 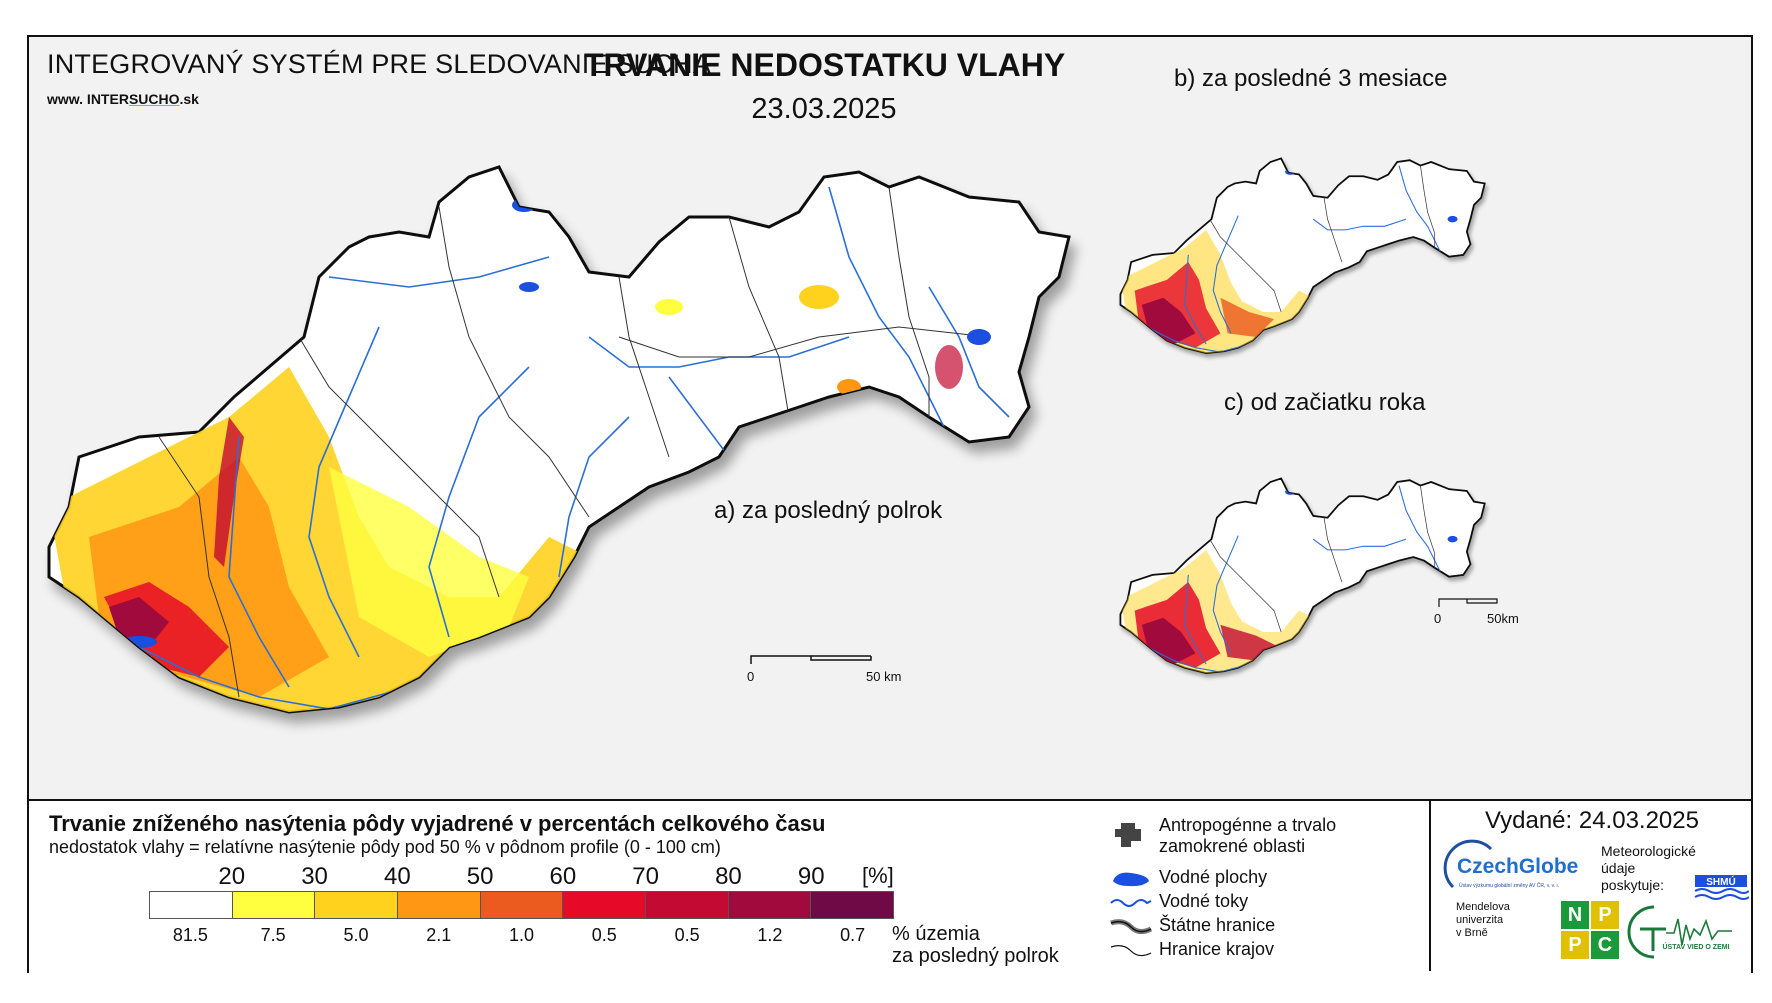 What do you see at coordinates (1438, 618) in the screenshot?
I see `small-scale-start: 0` at bounding box center [1438, 618].